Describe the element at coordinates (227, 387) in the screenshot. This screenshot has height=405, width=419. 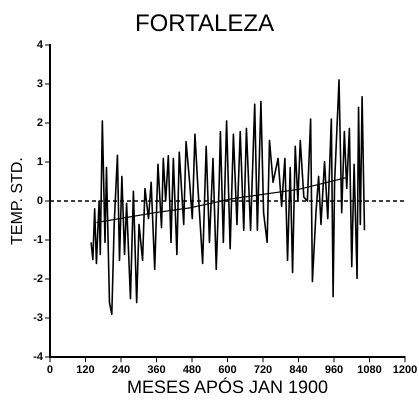
I see `x-axis-title: MESES APÓS JAN 1900` at that location.